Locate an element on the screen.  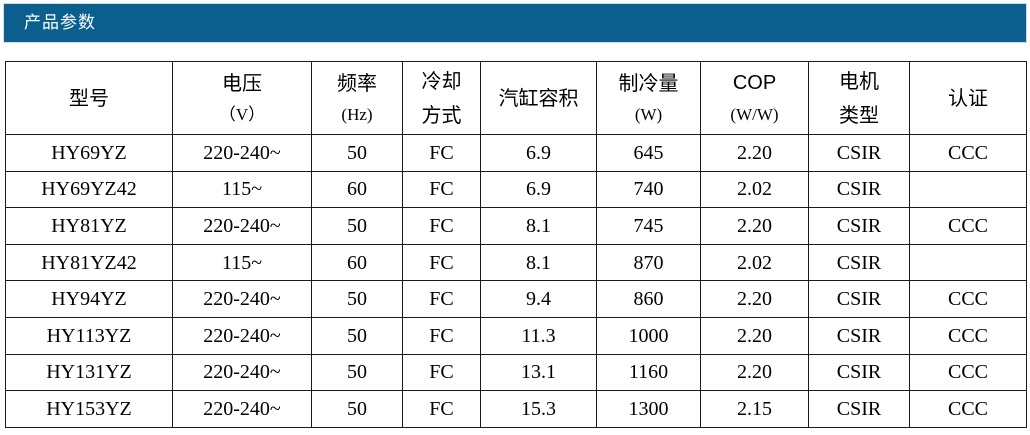
table-row: HY131YZ 220-240~ 50 FC 13.1 1160 2.20 CSIR CCC is located at coordinates (516, 372).